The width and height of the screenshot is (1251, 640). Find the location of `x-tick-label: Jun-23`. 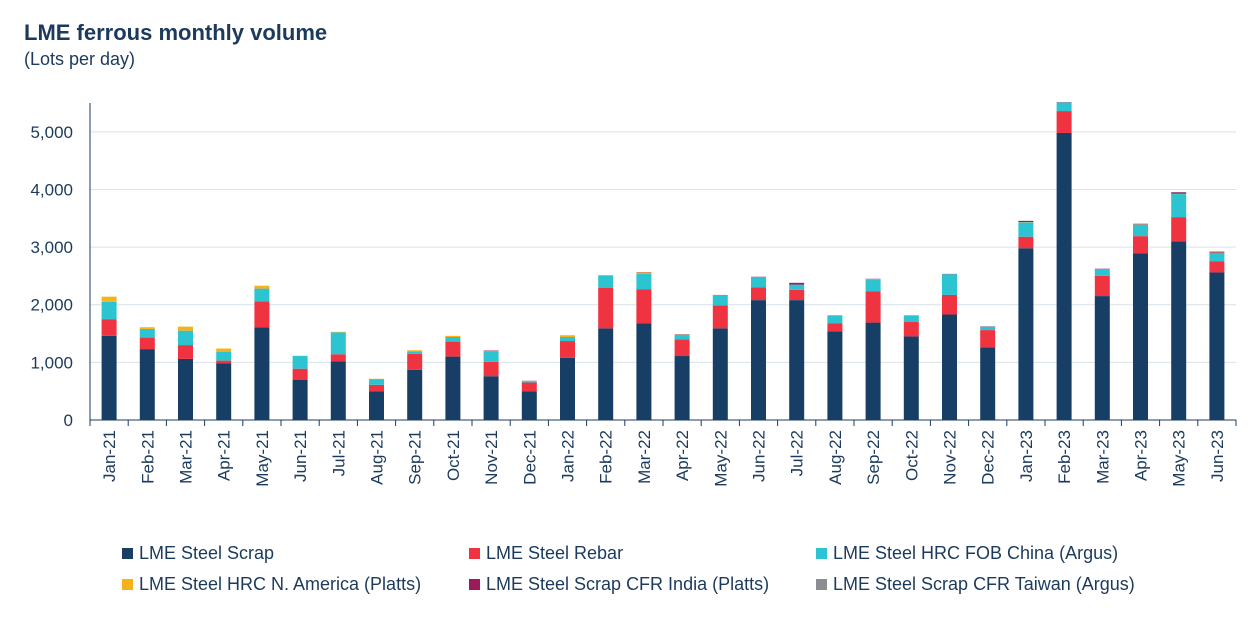

x-tick-label: Jun-23 is located at coordinates (1217, 456).